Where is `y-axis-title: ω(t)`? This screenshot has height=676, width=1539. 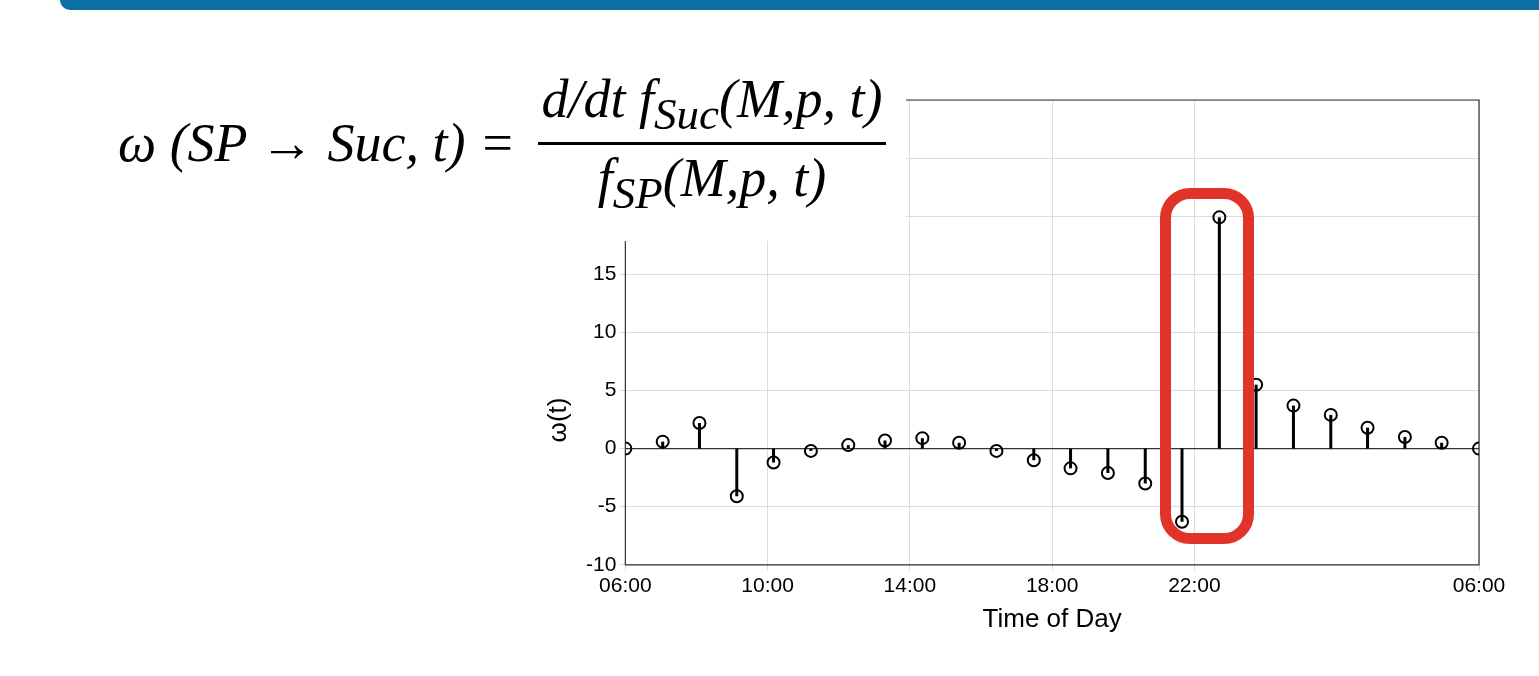
y-axis-title: ω(t) is located at coordinates (557, 419).